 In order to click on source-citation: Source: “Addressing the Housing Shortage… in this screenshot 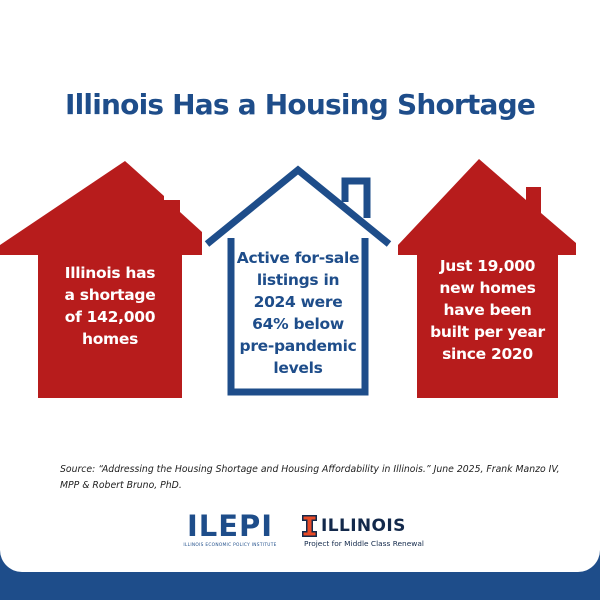, I will do `click(310, 478)`.